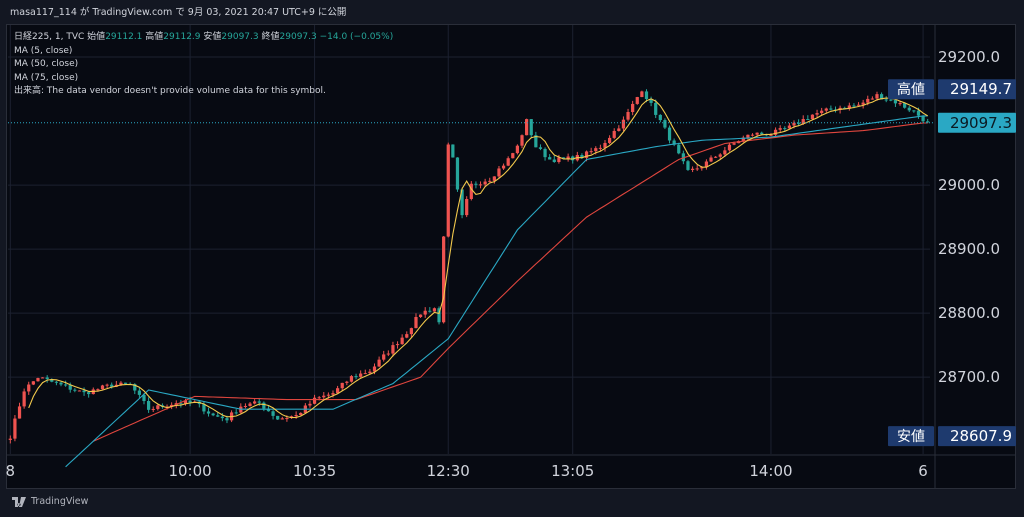 This screenshot has height=517, width=1024. I want to click on price-badge, so click(977, 436).